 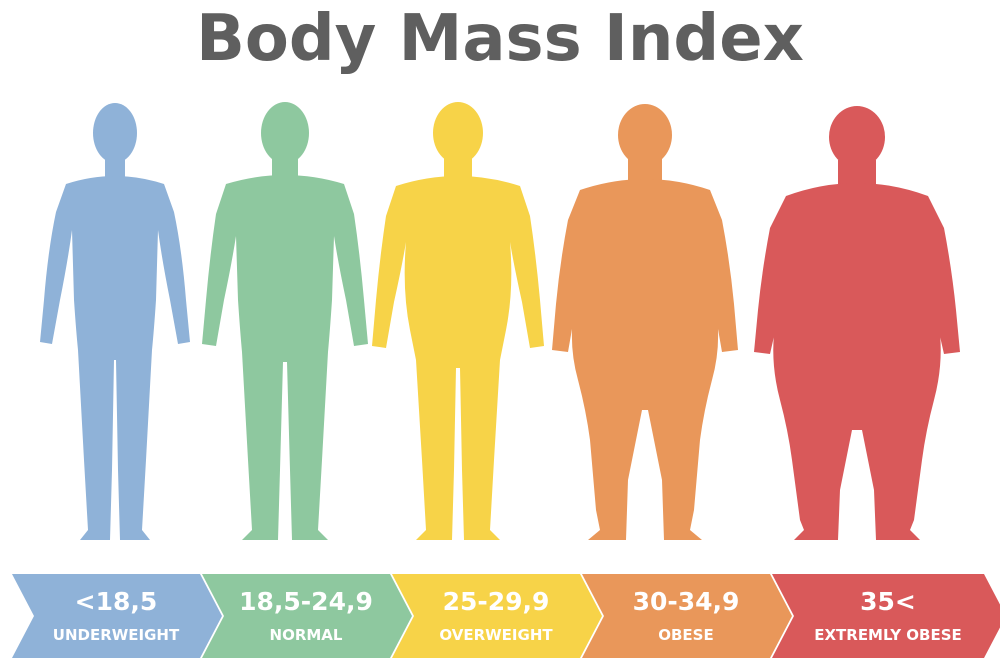 What do you see at coordinates (685, 635) in the screenshot?
I see `bmi-category-label: OBESE` at bounding box center [685, 635].